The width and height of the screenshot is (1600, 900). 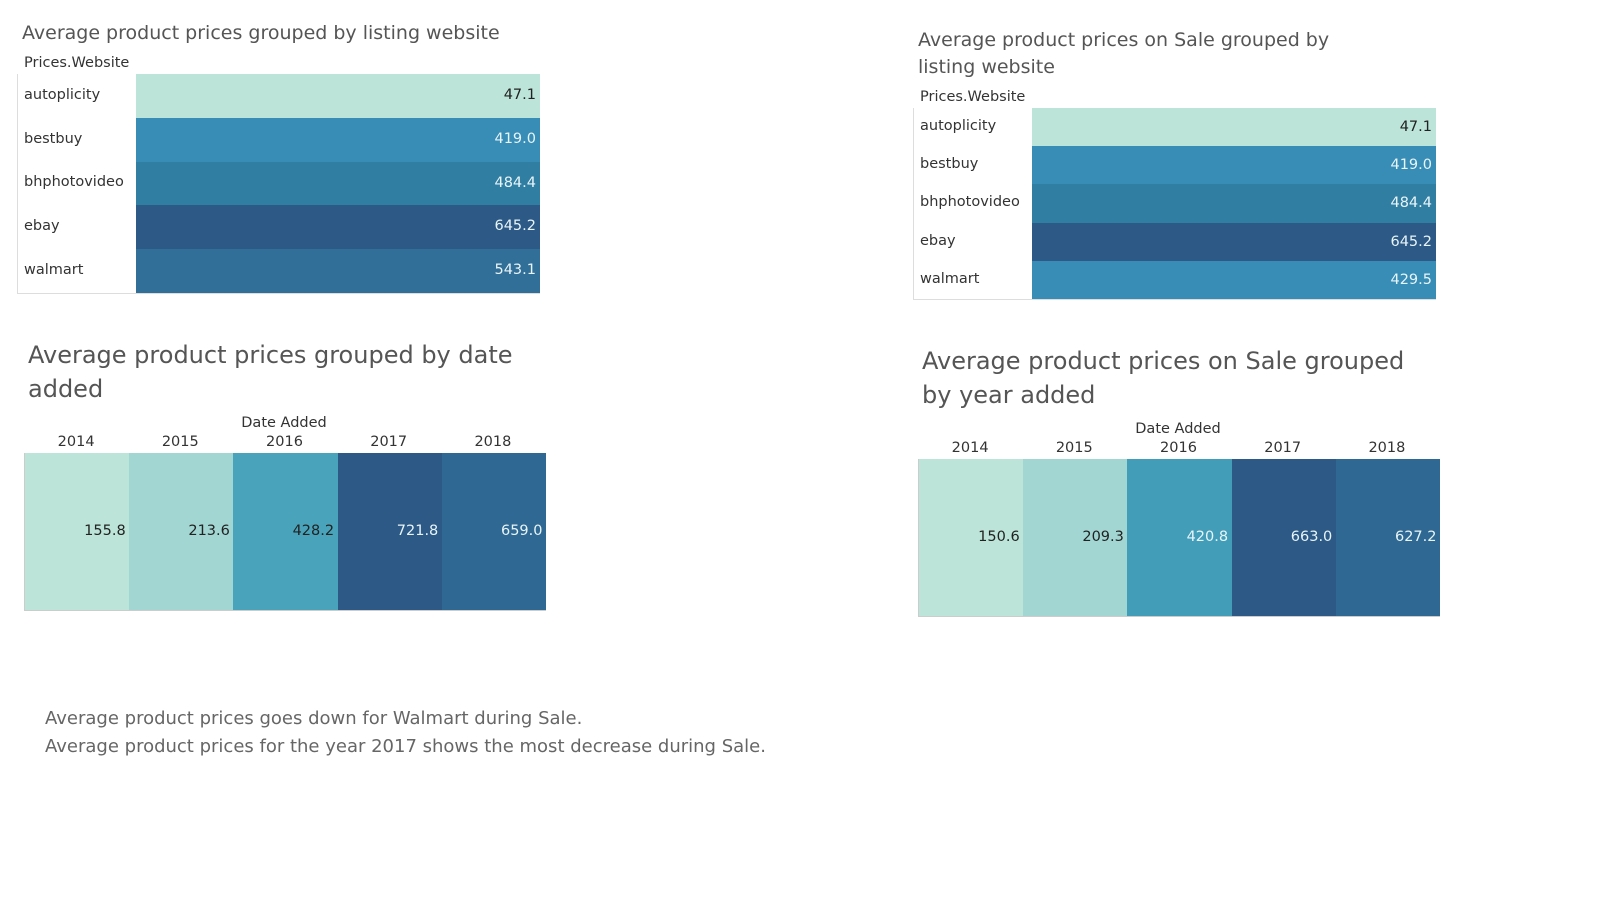 I want to click on heat-cell: 429.5, so click(x=1234, y=279).